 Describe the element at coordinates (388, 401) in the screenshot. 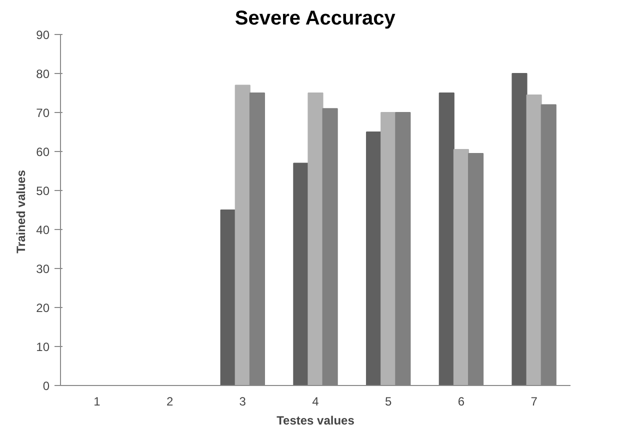

I see `x-tick-label: 5` at that location.